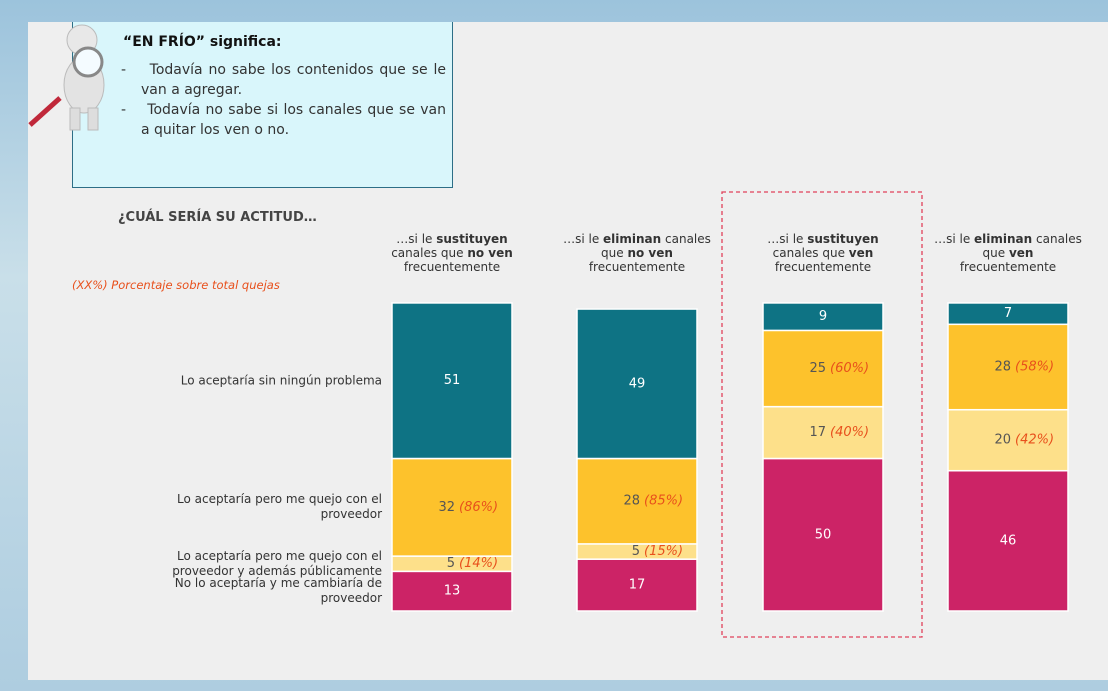 This screenshot has height=691, width=1108. I want to click on value-label: 25, so click(817, 368).